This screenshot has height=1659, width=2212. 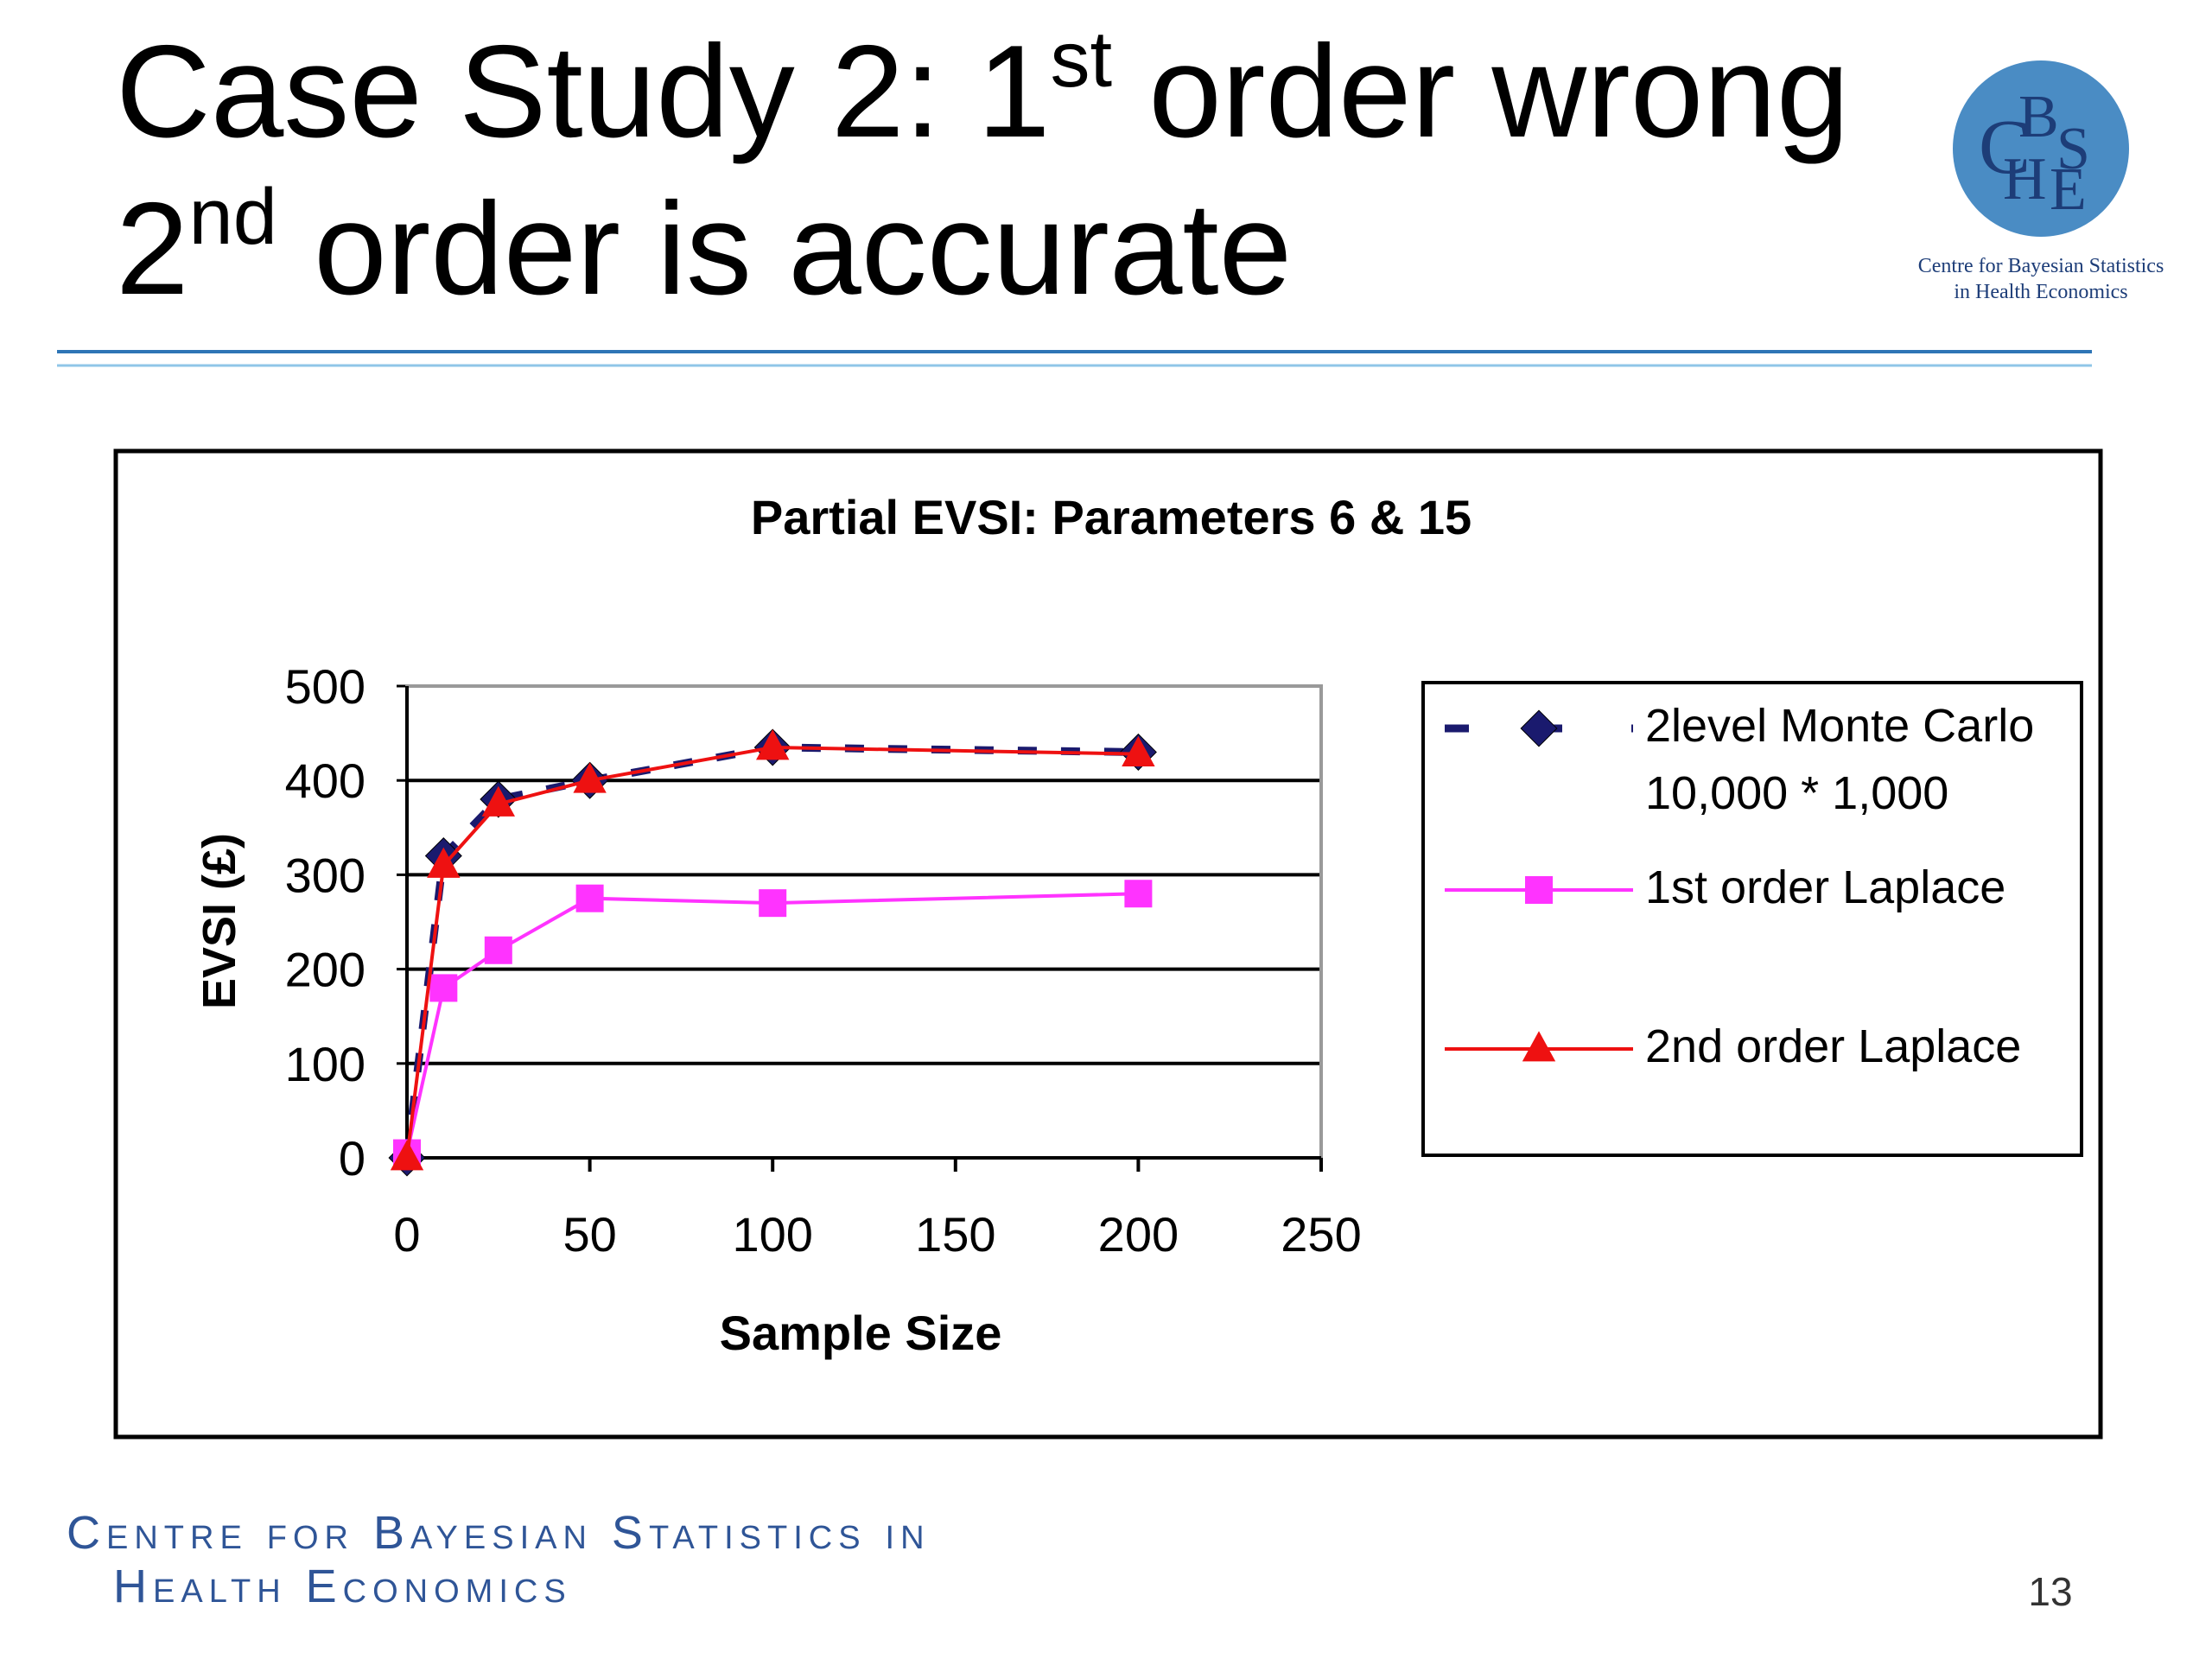 I want to click on y-axis-label: EVSI (£), so click(x=219, y=921).